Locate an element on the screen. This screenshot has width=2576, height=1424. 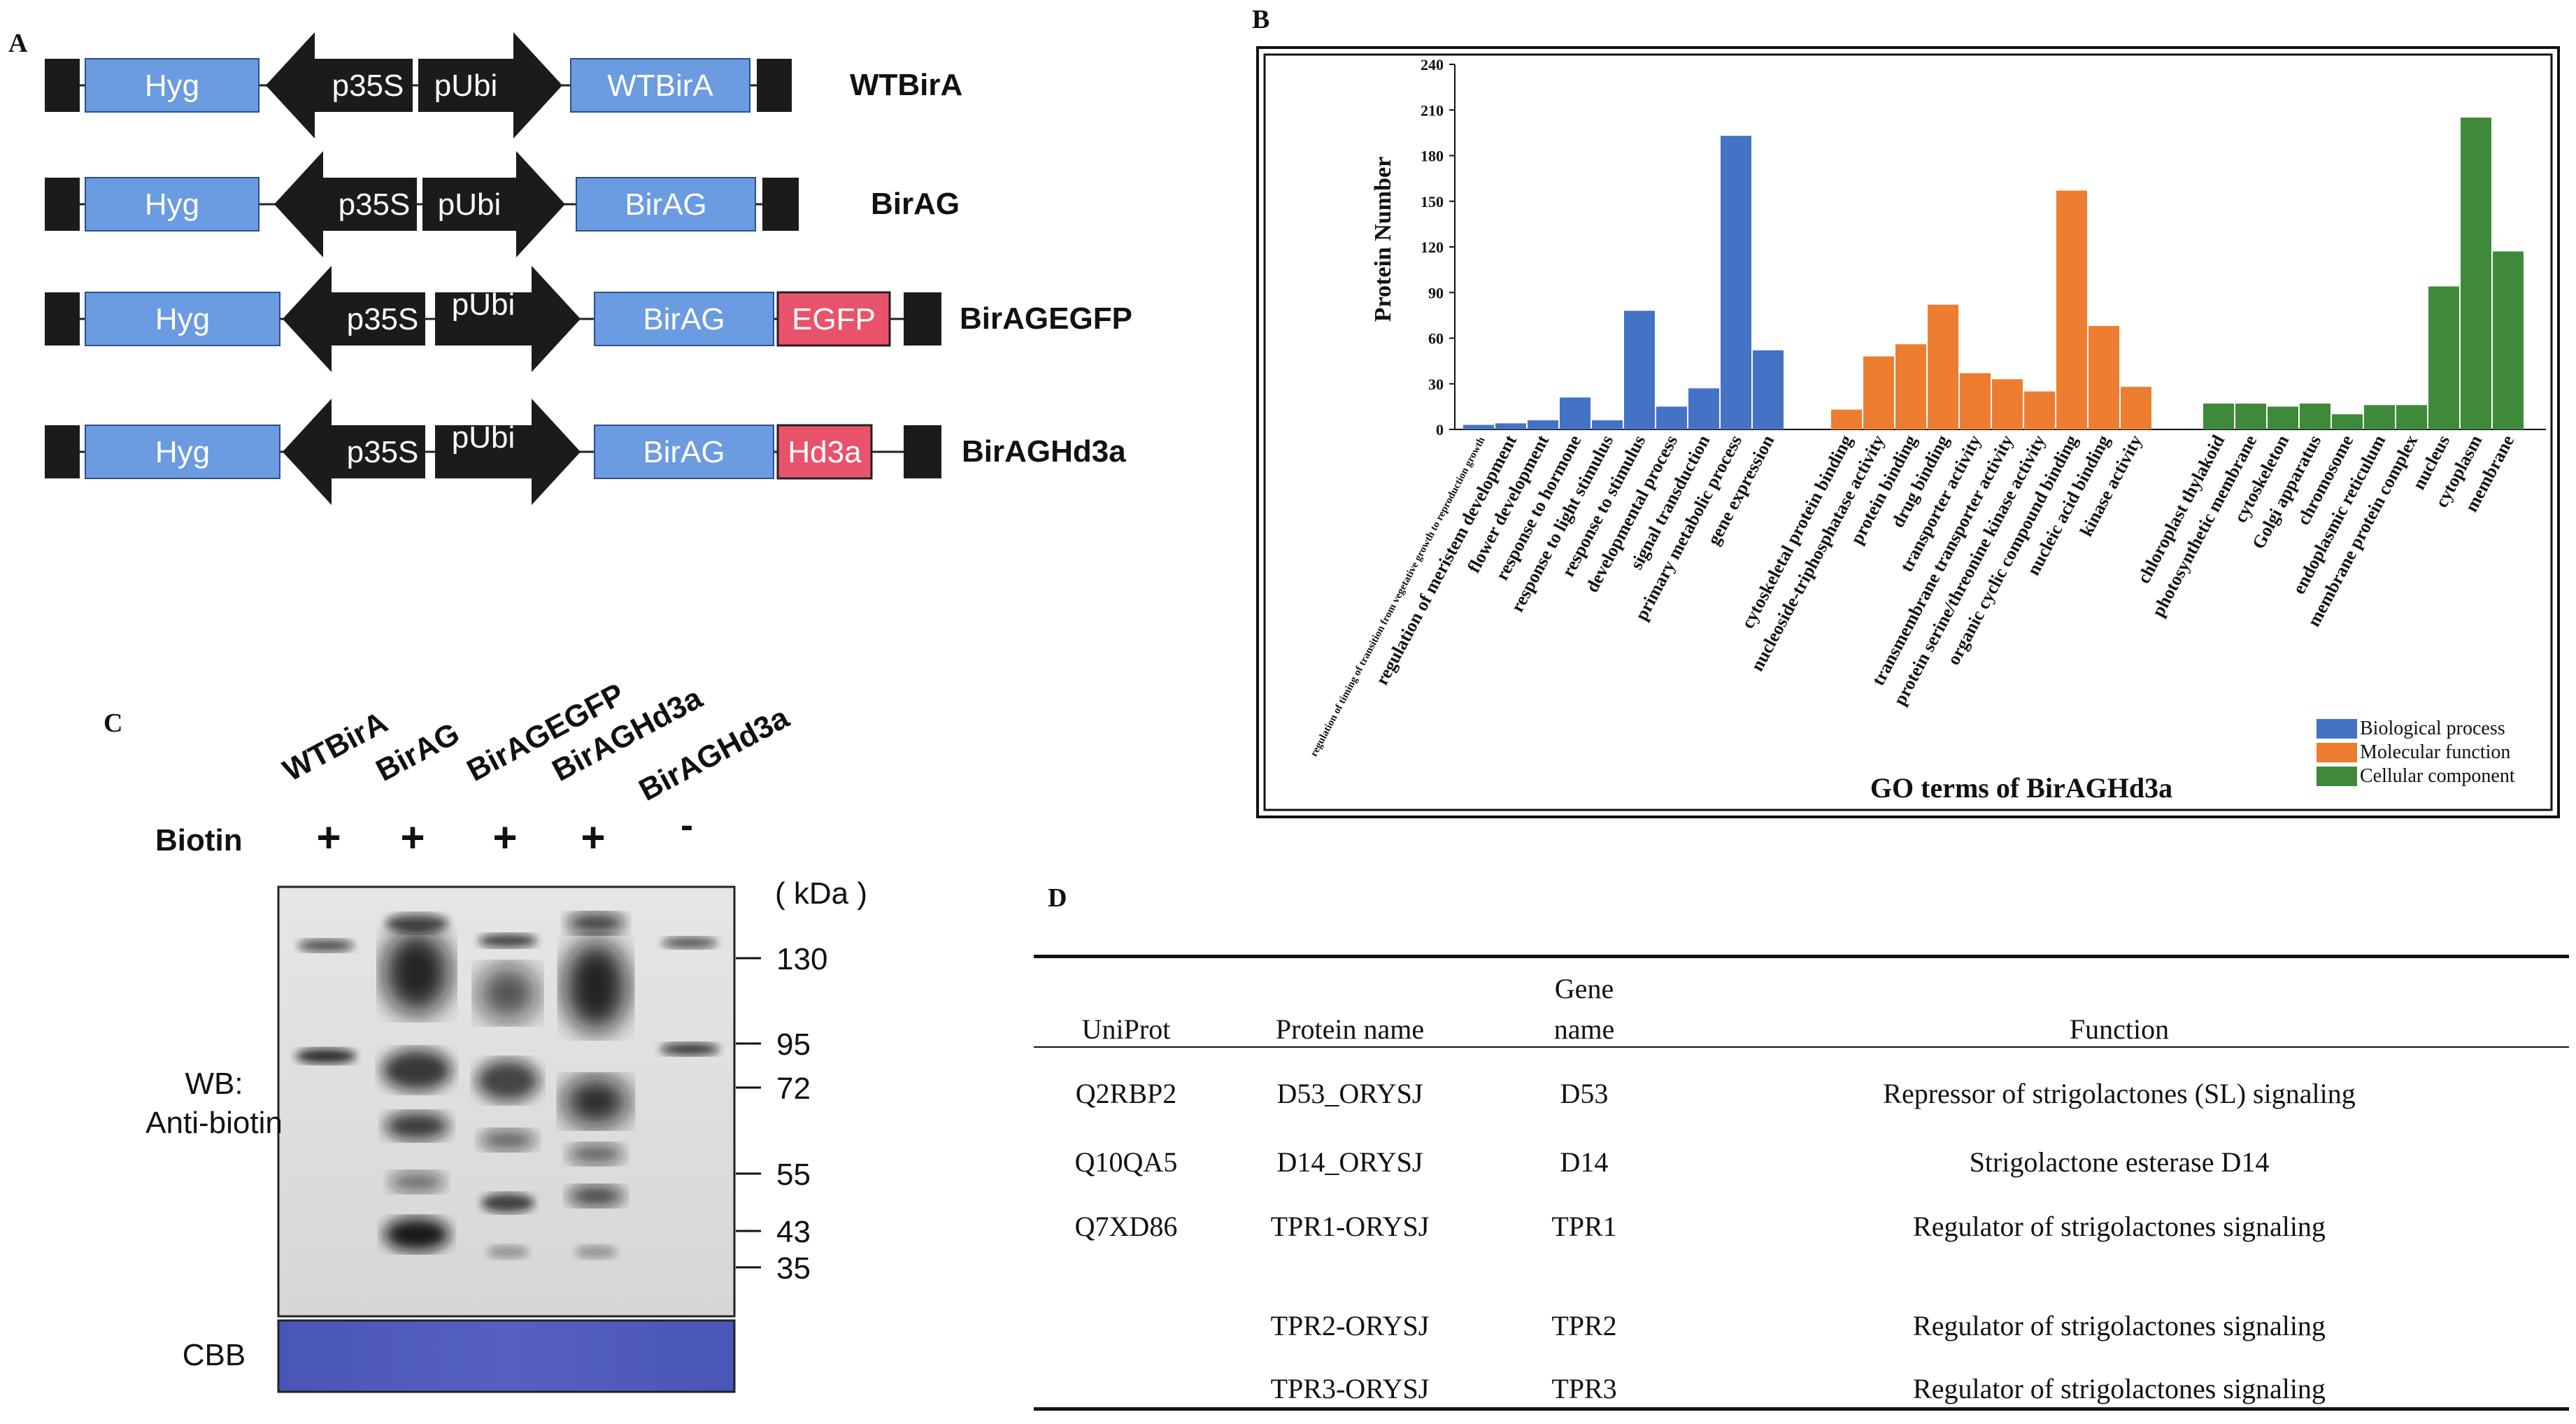
cell-gene: TPR3 is located at coordinates (1584, 1388).